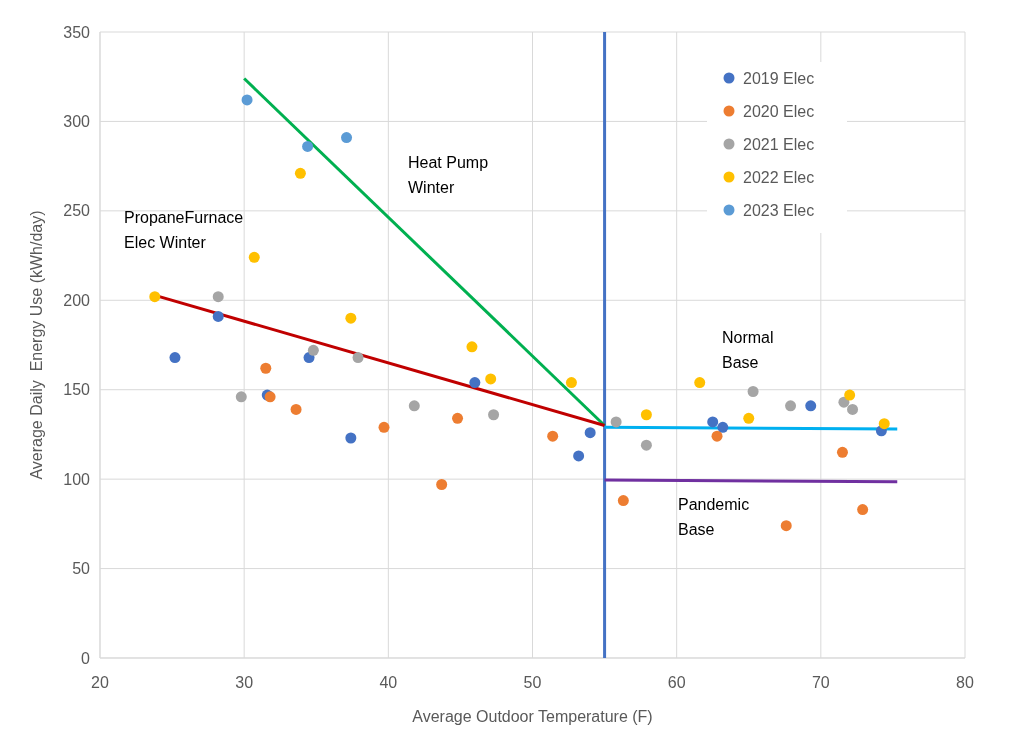 This screenshot has width=1021, height=747. What do you see at coordinates (77, 122) in the screenshot?
I see `y-tick-label: 300` at bounding box center [77, 122].